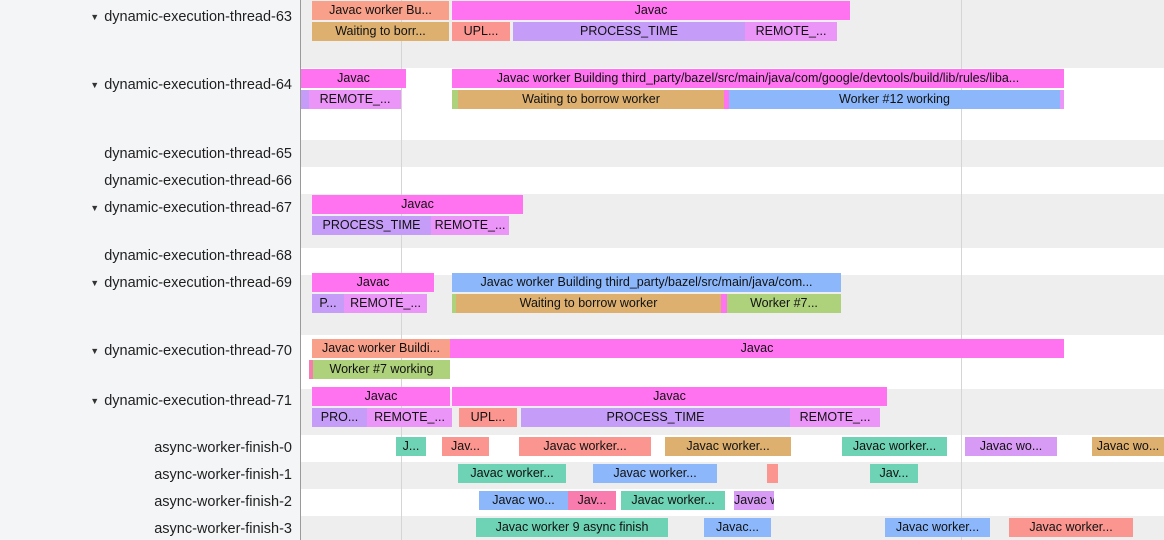  I want to click on thread-label: dynamic-execution-thread-64, so click(198, 85).